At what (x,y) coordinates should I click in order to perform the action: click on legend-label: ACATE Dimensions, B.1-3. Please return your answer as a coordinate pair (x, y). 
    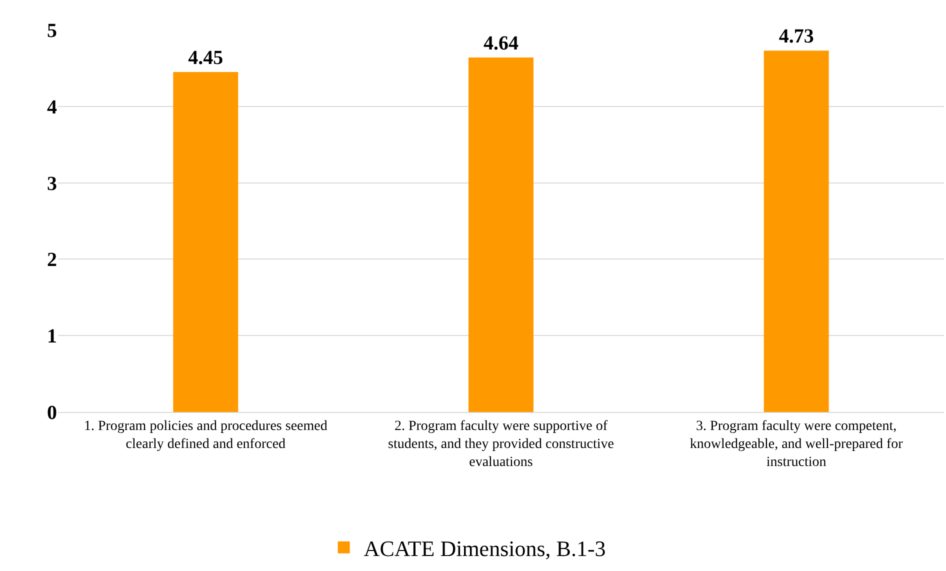
    Looking at the image, I should click on (485, 548).